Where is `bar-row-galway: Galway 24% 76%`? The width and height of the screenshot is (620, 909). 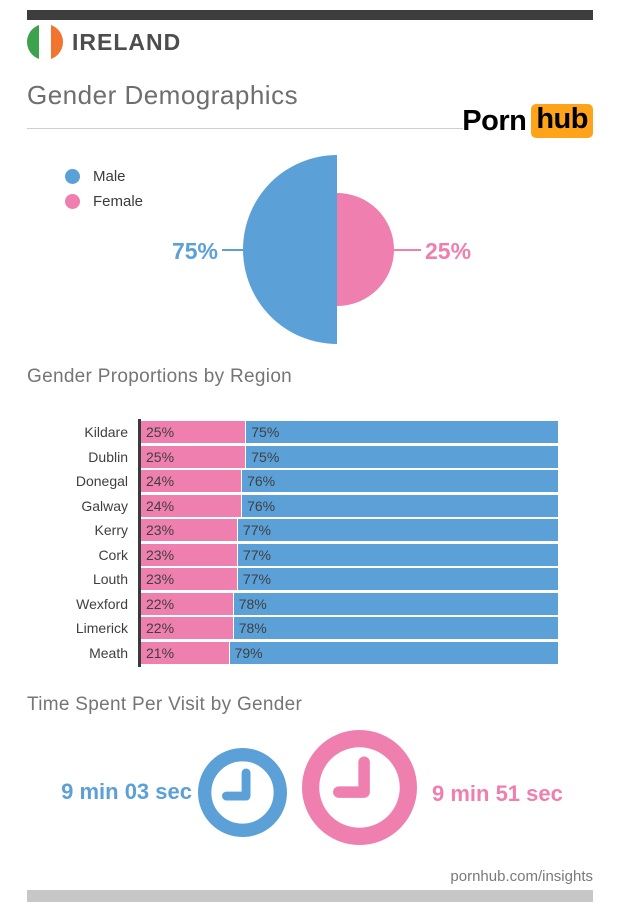 bar-row-galway: Galway 24% 76% is located at coordinates (292, 505).